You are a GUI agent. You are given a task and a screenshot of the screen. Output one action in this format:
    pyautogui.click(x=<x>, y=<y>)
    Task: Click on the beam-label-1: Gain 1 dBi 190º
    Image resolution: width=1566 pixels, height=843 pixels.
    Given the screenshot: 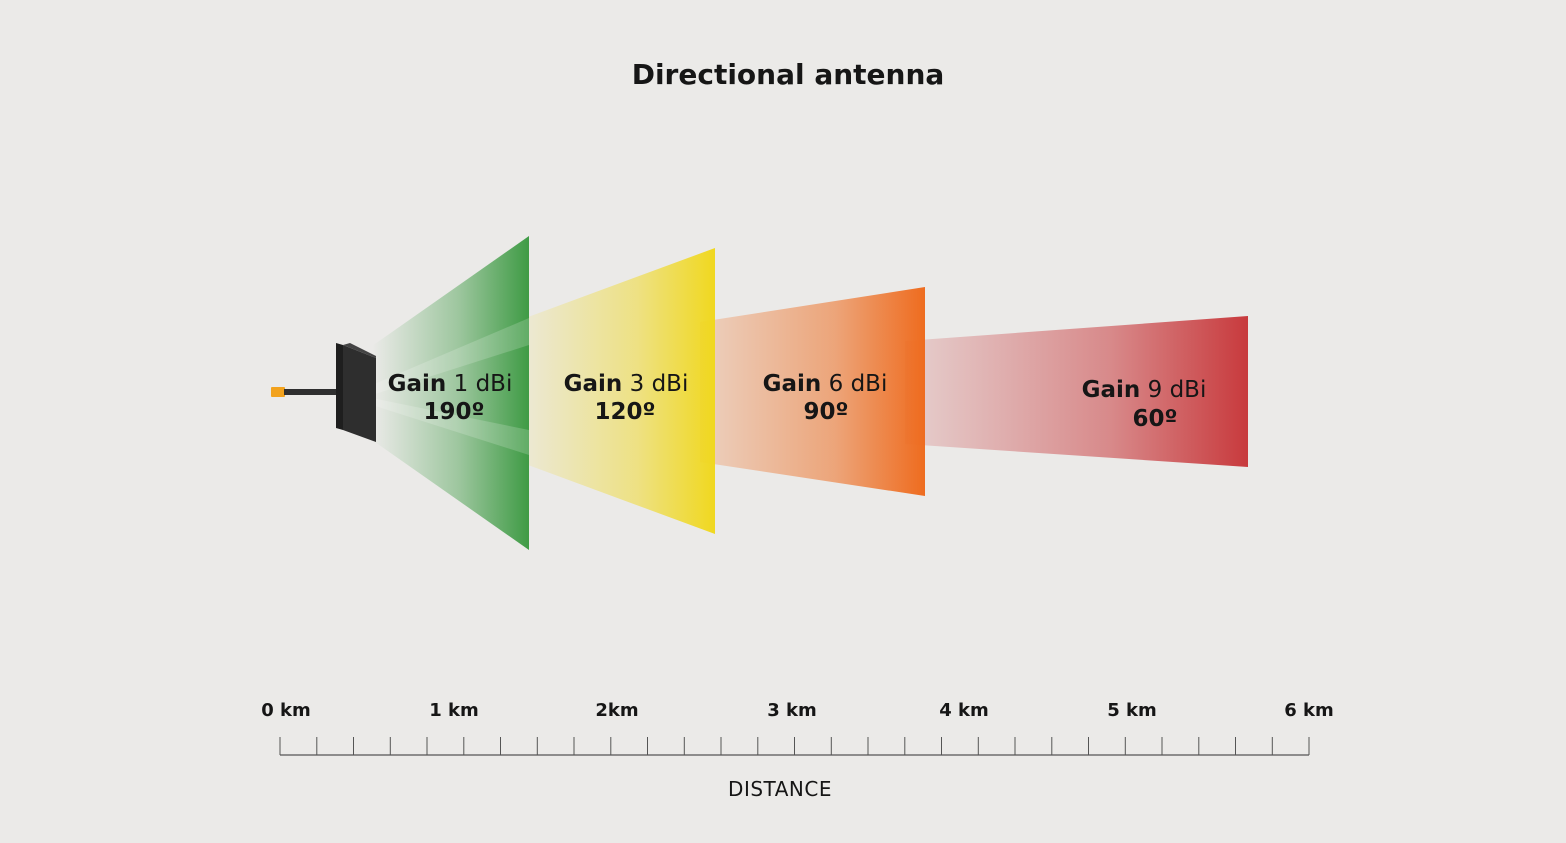 What is the action you would take?
    pyautogui.click(x=450, y=398)
    